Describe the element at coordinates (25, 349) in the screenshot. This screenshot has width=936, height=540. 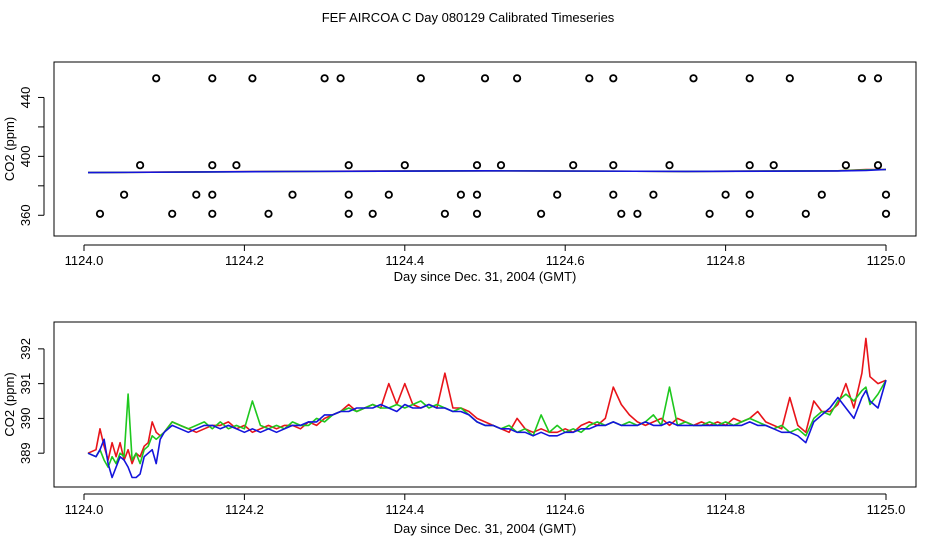
I see `y-tick-label: 392` at that location.